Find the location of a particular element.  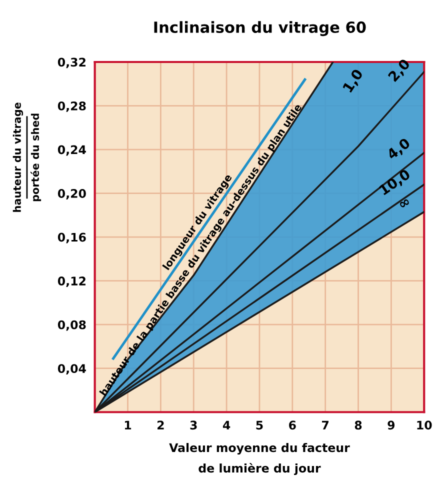

x-tick-label: 7 is located at coordinates (325, 425).